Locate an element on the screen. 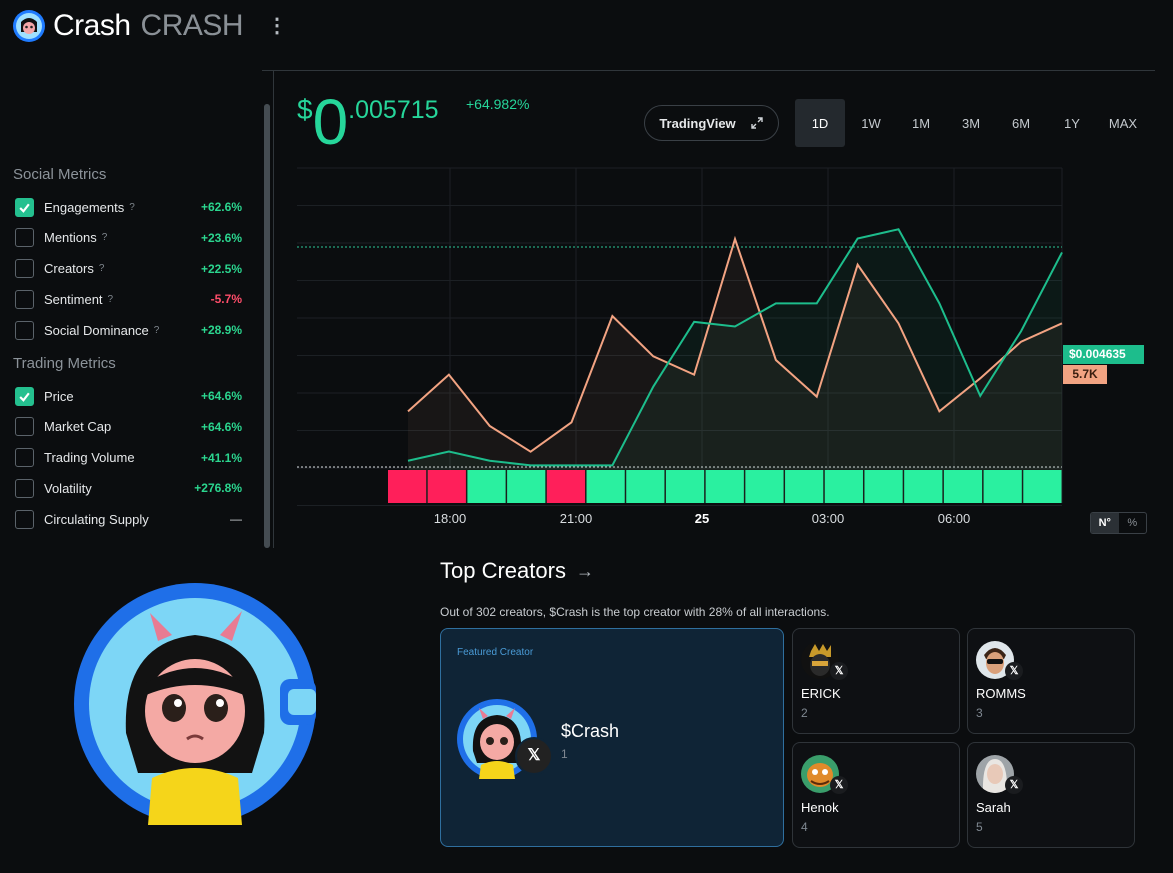 The width and height of the screenshot is (1173, 873). trading-metric-volatility: Volatility +276.8% is located at coordinates (128, 488).